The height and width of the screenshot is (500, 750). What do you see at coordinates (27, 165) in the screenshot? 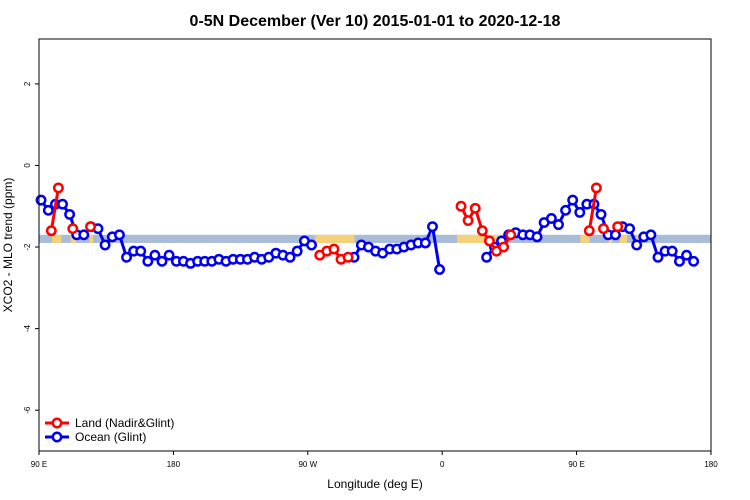
I see `y-tick-label: 0` at bounding box center [27, 165].